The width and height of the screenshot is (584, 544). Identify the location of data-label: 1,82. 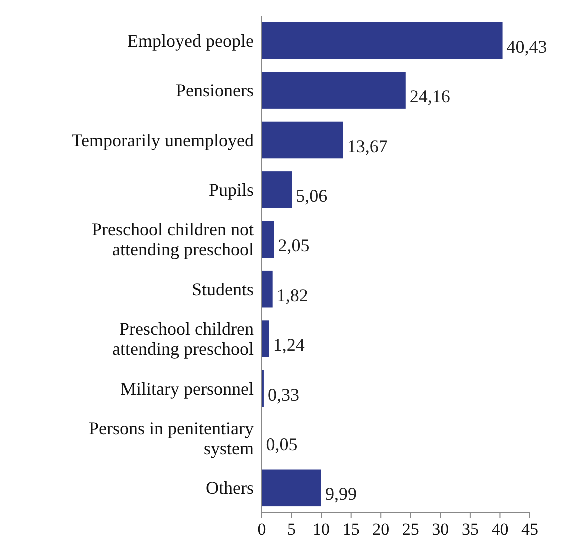
(292, 295).